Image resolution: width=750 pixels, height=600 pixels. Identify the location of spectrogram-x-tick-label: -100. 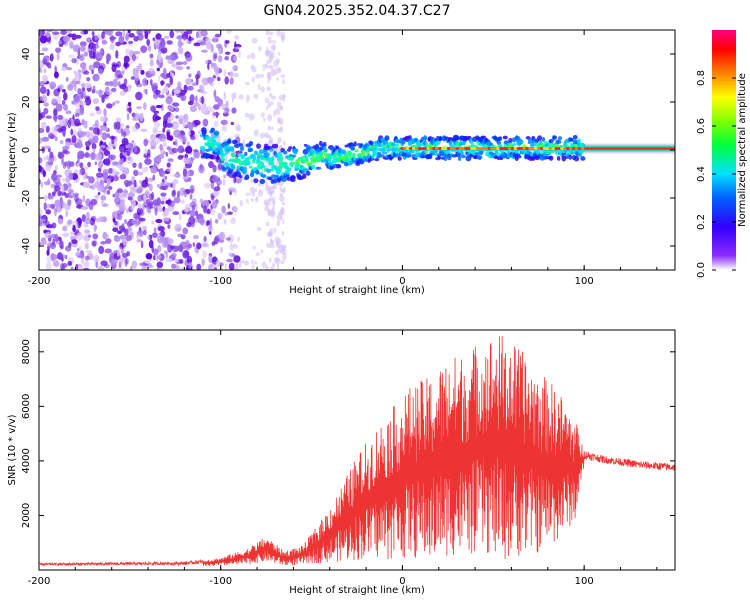
(220, 281).